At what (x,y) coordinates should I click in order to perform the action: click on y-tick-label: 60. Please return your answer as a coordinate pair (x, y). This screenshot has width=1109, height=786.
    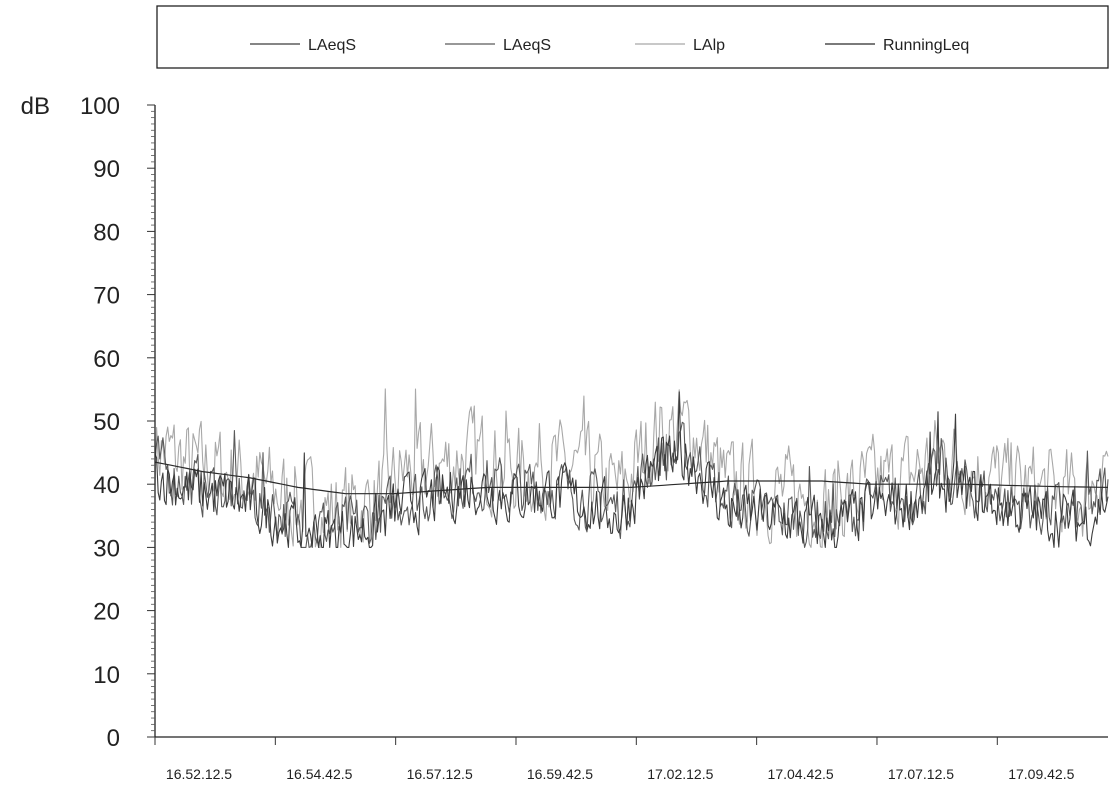
    Looking at the image, I should click on (106, 359).